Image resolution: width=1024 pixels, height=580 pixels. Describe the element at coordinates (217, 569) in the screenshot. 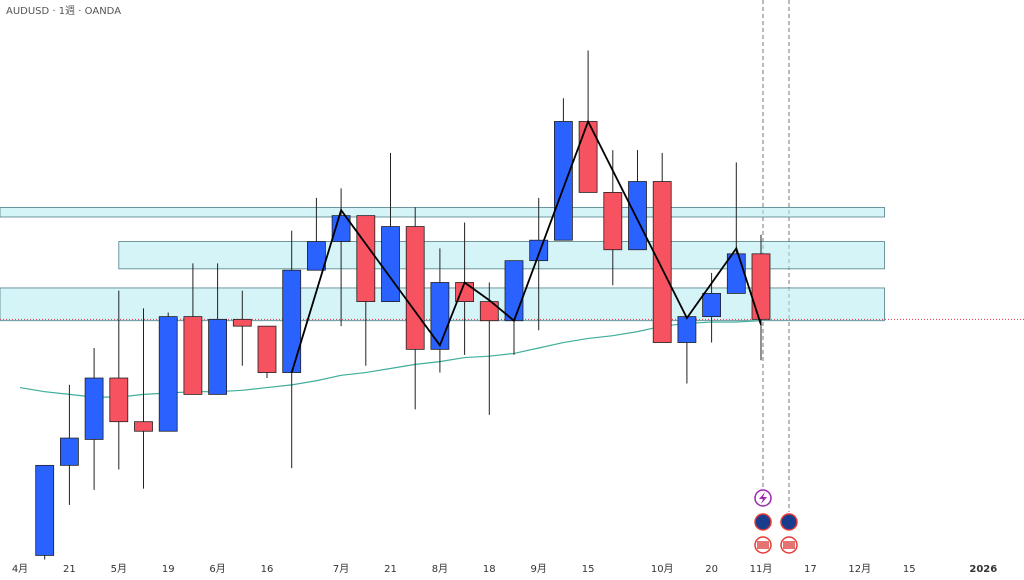

I see `x-tick-label: 6月` at that location.